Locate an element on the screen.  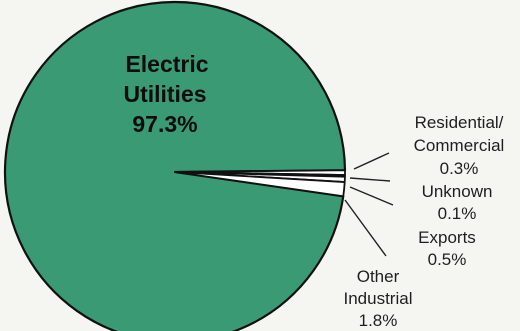
leader-other-industrial is located at coordinates (365, 228).